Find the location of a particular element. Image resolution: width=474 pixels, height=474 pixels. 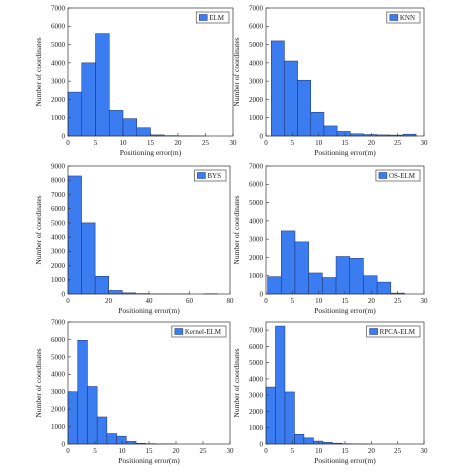

legend: RPCA-ELM is located at coordinates (393, 331).